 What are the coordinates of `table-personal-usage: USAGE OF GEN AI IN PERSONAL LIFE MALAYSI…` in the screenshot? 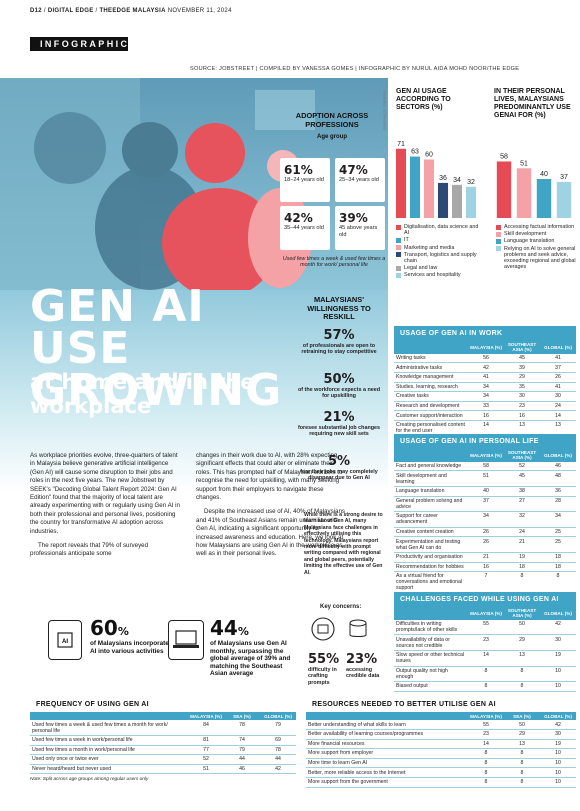 It's located at (485, 514).